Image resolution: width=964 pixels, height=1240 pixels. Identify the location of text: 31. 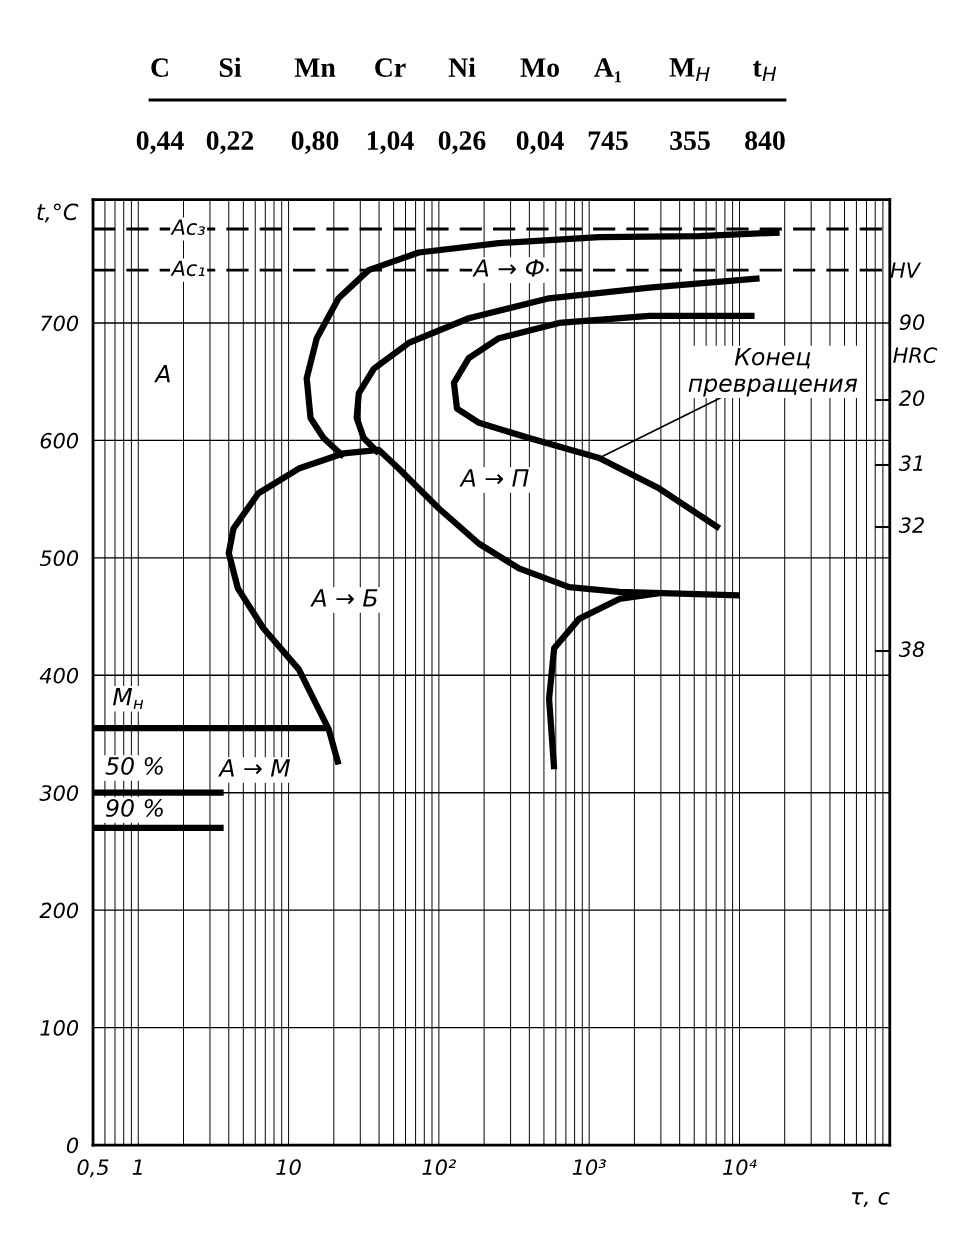
(910, 463).